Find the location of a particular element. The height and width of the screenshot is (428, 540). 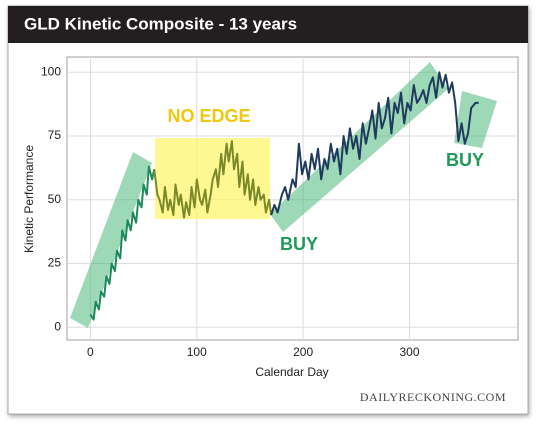

x-tick-label: 100 is located at coordinates (197, 352).